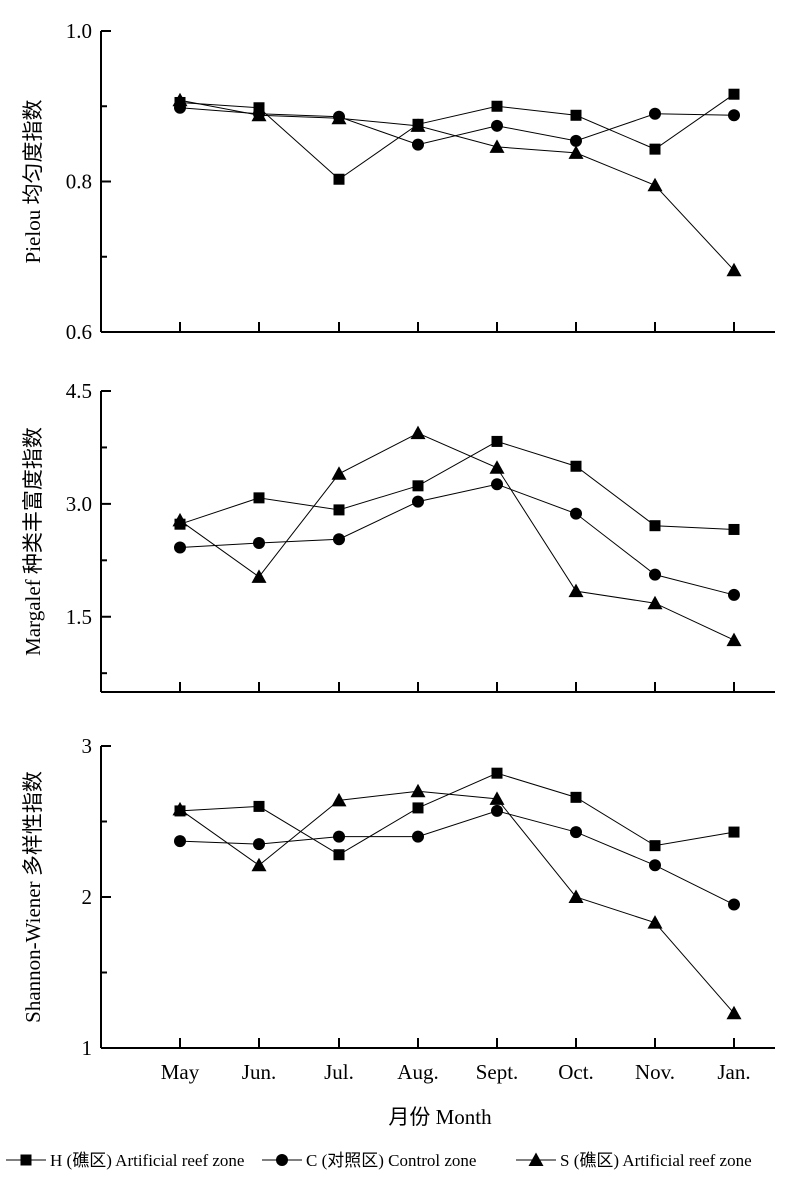 The width and height of the screenshot is (800, 1190). Describe the element at coordinates (79, 504) in the screenshot. I see `y-tick-label: 3.0` at that location.